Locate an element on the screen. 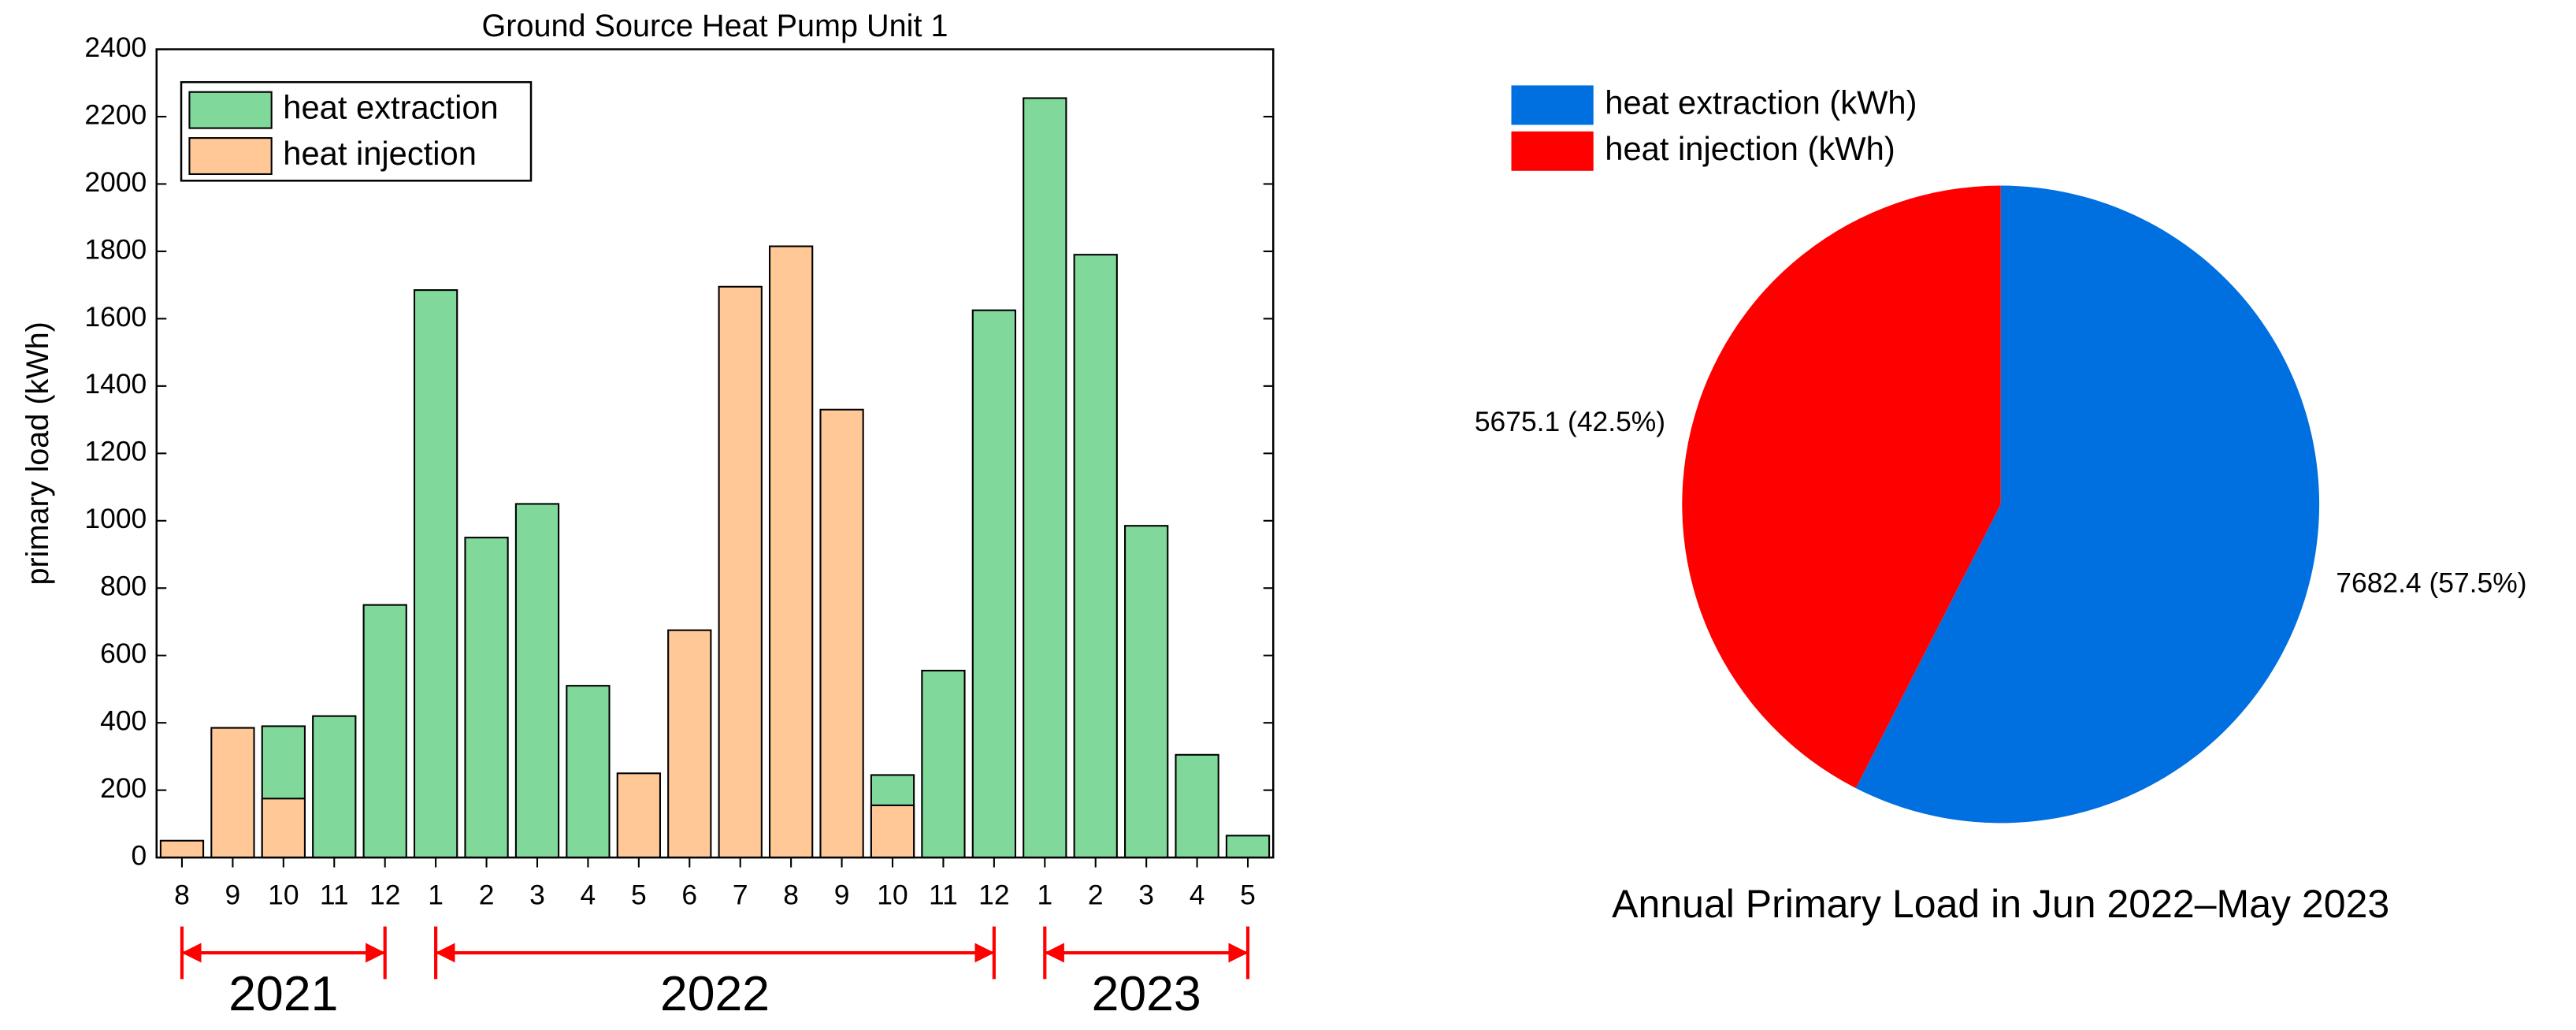  y-tick-label: 800 is located at coordinates (123, 586).